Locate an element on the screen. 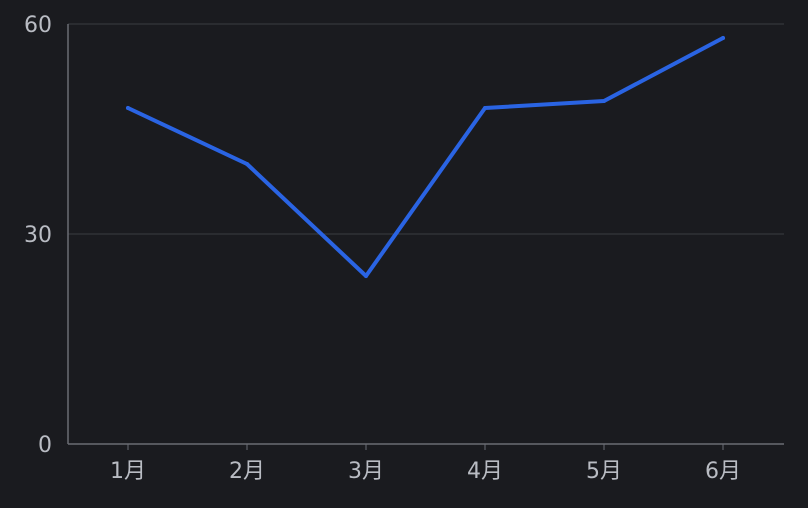 The height and width of the screenshot is (508, 808). y-tick-label-0: 0 is located at coordinates (45, 445).